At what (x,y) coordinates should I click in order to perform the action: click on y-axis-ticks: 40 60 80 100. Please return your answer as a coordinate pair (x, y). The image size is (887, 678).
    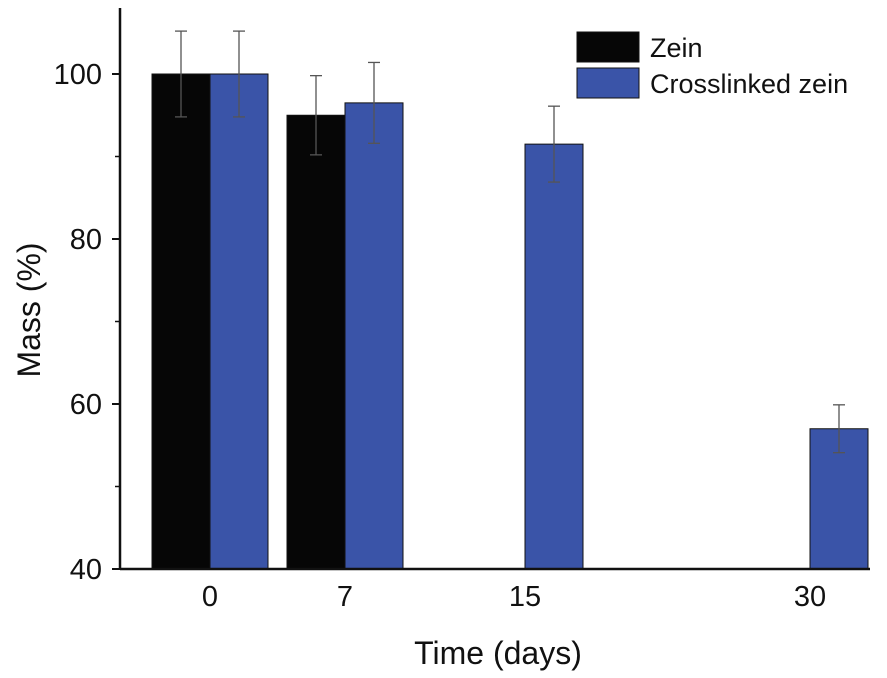
    Looking at the image, I should click on (87, 322).